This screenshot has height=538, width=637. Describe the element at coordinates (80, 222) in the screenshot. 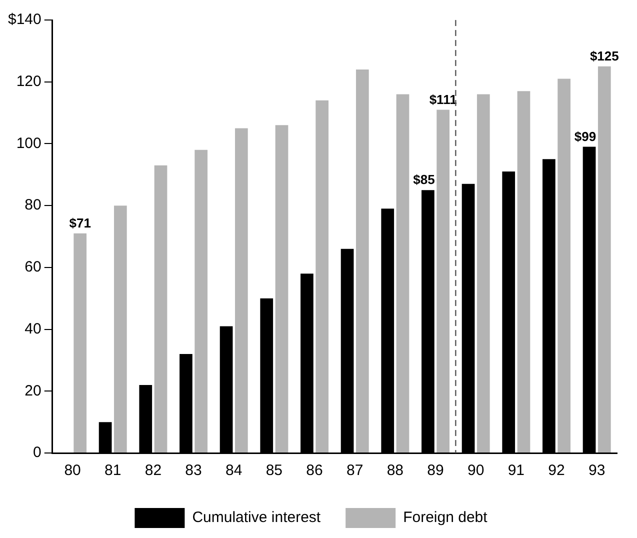

I see `data-label: $71` at that location.